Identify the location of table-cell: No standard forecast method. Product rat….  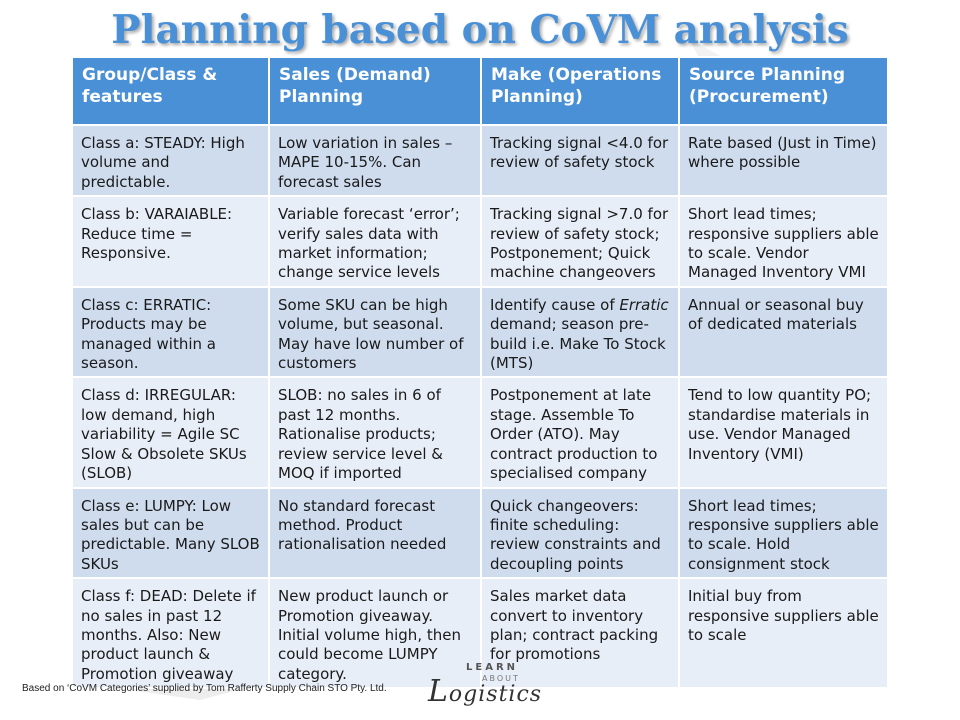
(375, 533).